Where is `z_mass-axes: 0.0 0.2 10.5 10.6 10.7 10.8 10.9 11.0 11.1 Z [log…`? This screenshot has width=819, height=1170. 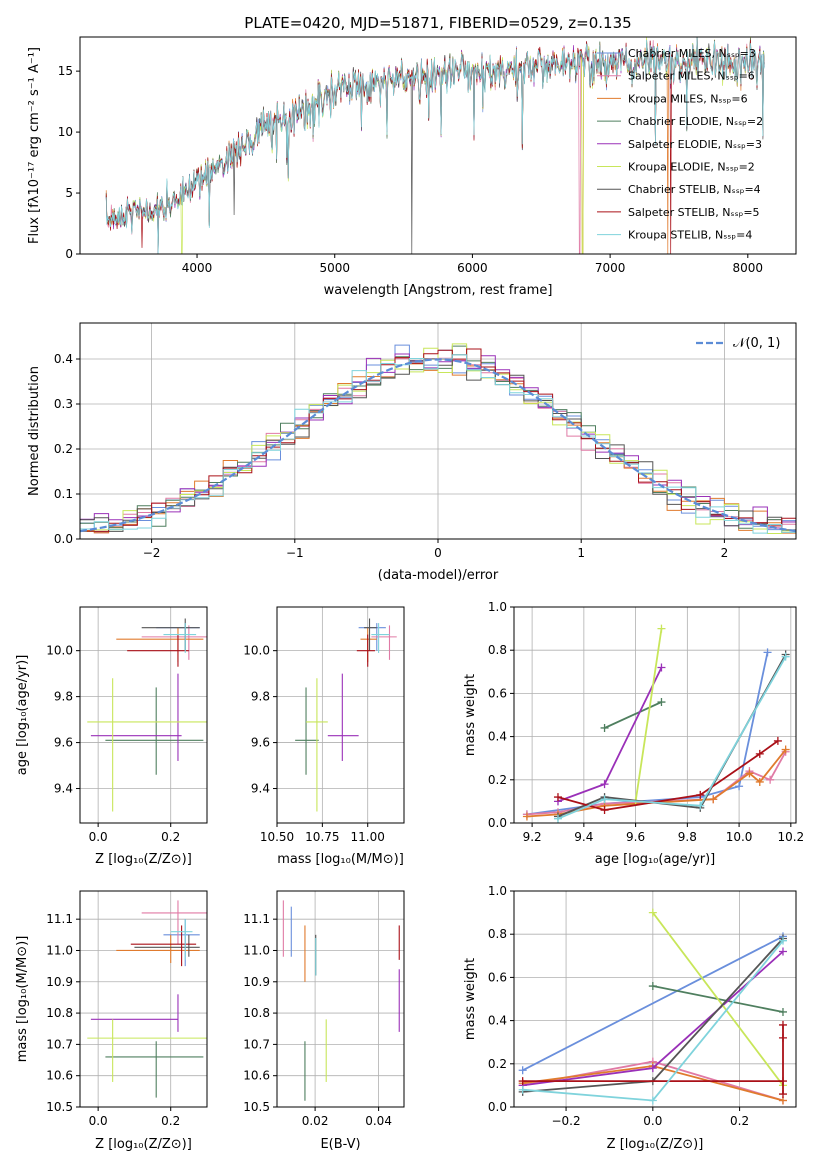
z_mass-axes: 0.0 0.2 10.5 10.6 10.7 10.8 10.9 11.0 11.1 Z [log… is located at coordinates (111, 1021).